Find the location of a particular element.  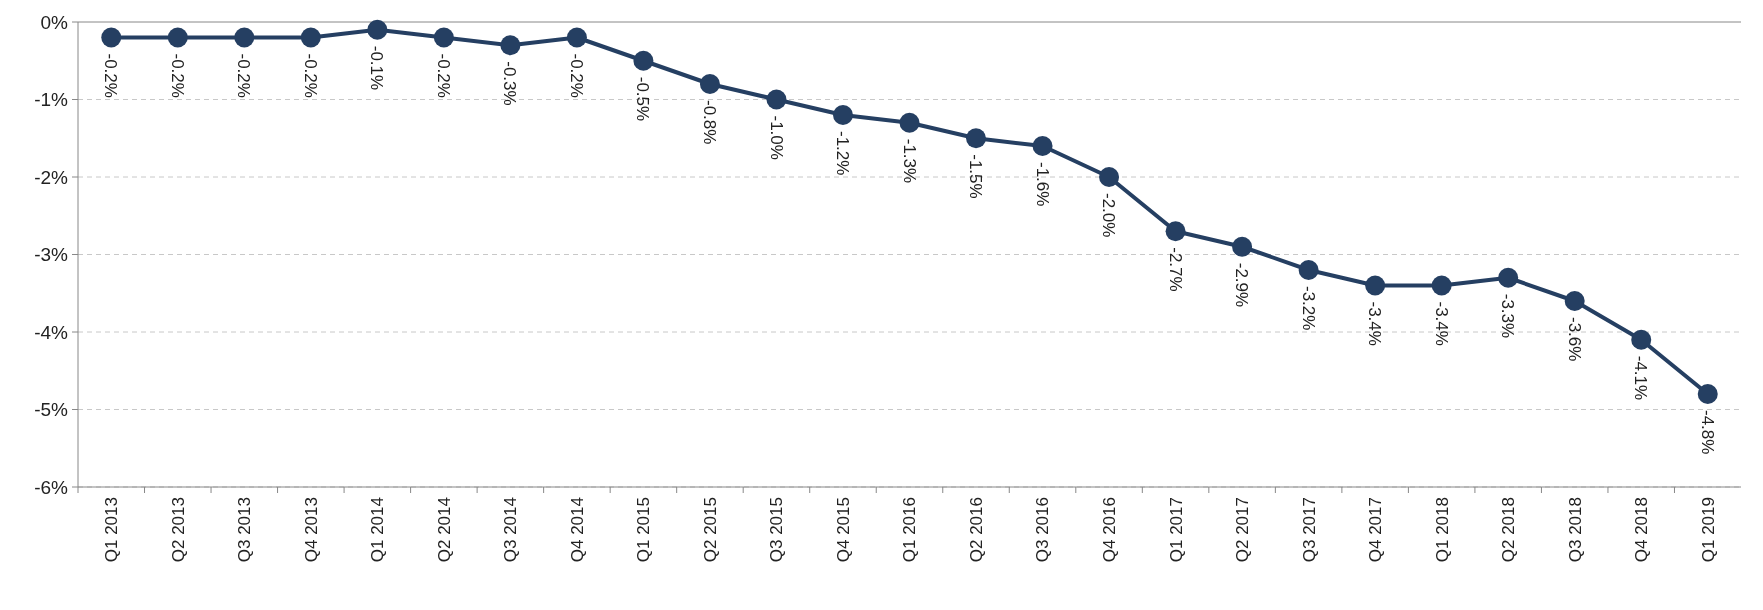

y-tick-label: -5% is located at coordinates (51, 410).